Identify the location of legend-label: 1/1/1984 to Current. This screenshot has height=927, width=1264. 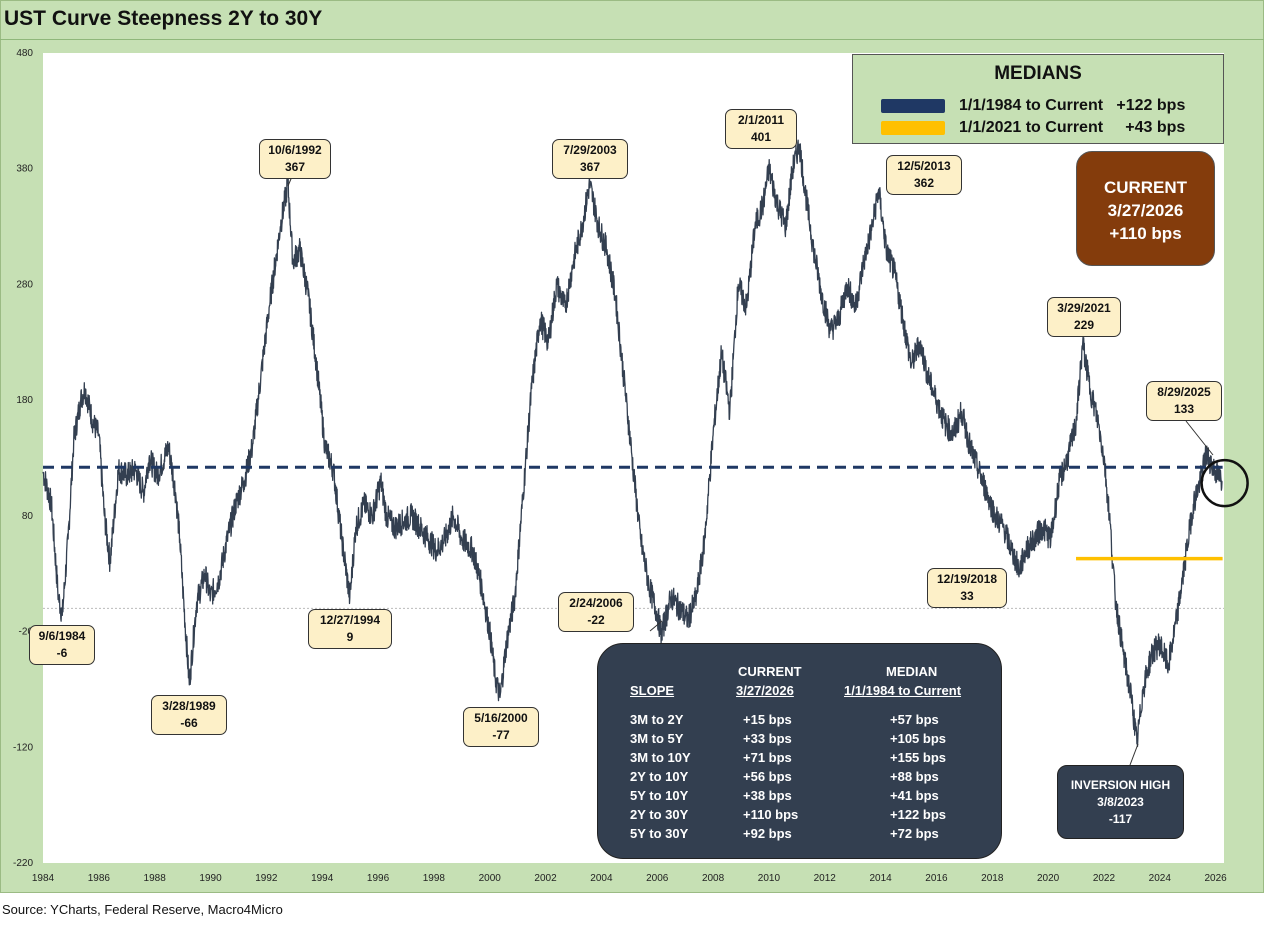
(1031, 105).